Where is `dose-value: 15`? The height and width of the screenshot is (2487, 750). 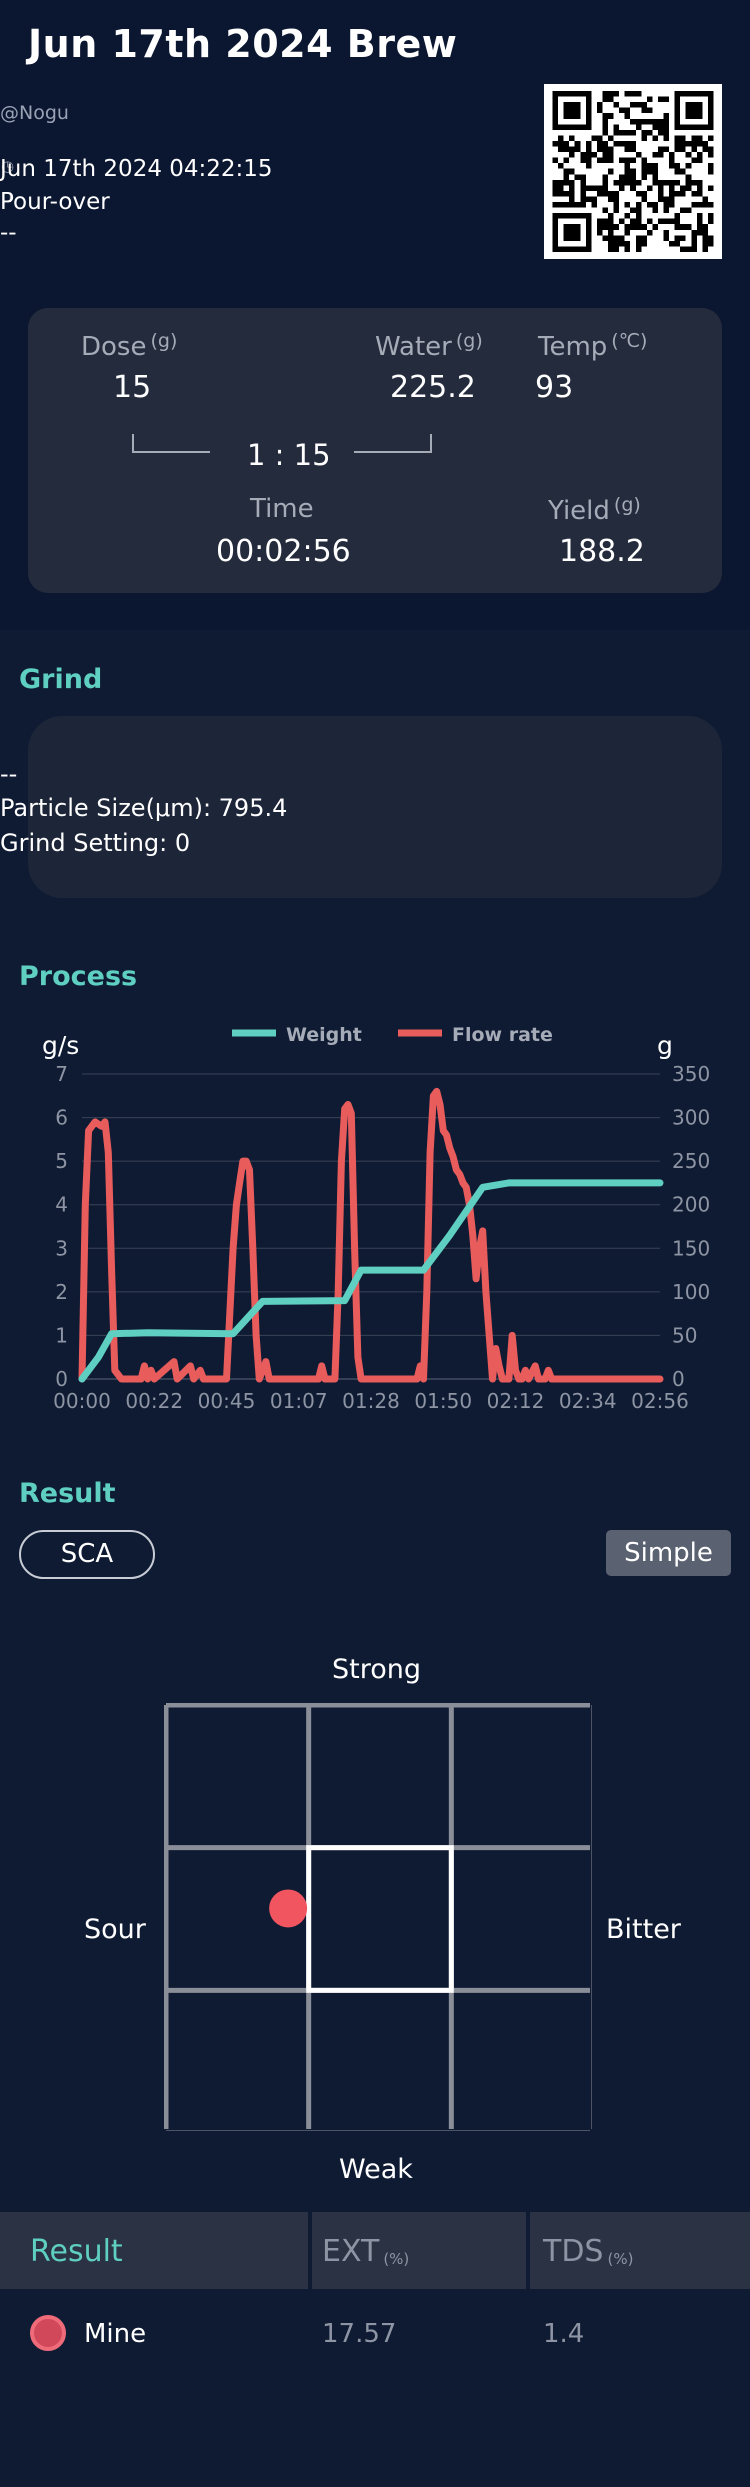
dose-value: 15 is located at coordinates (132, 387).